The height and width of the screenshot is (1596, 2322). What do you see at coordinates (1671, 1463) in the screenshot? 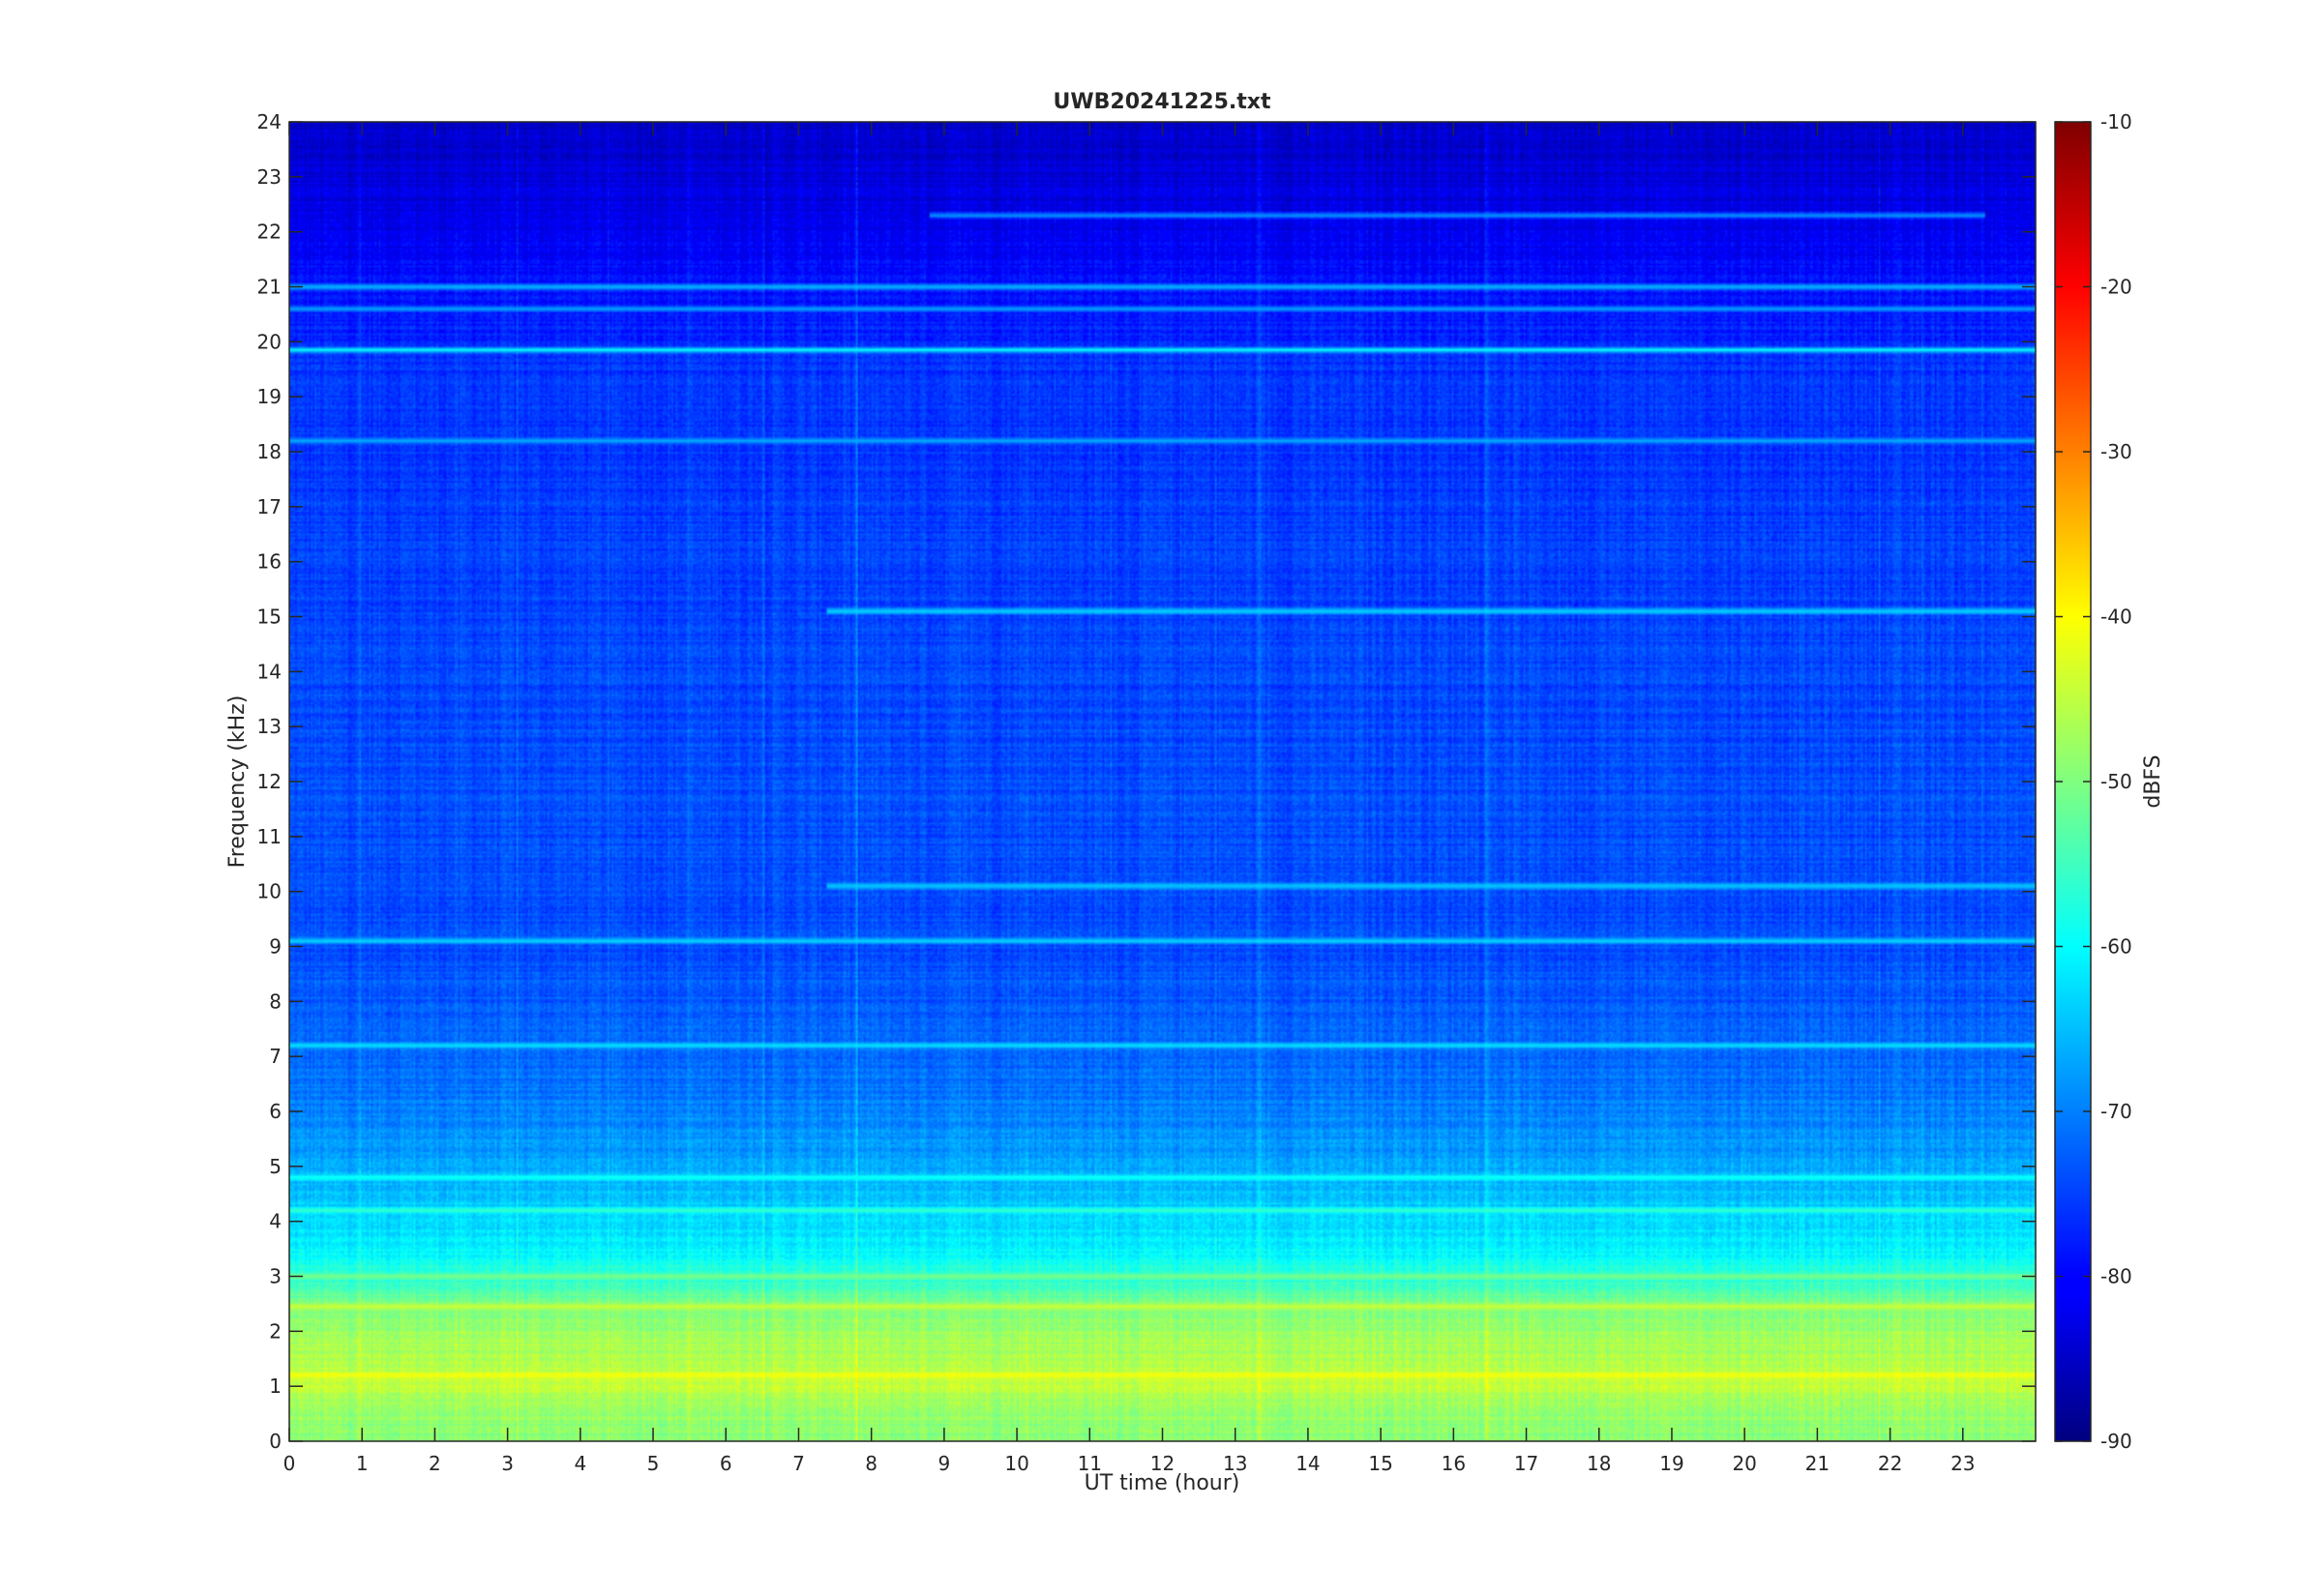
I see `x-tick-label: 19` at bounding box center [1671, 1463].